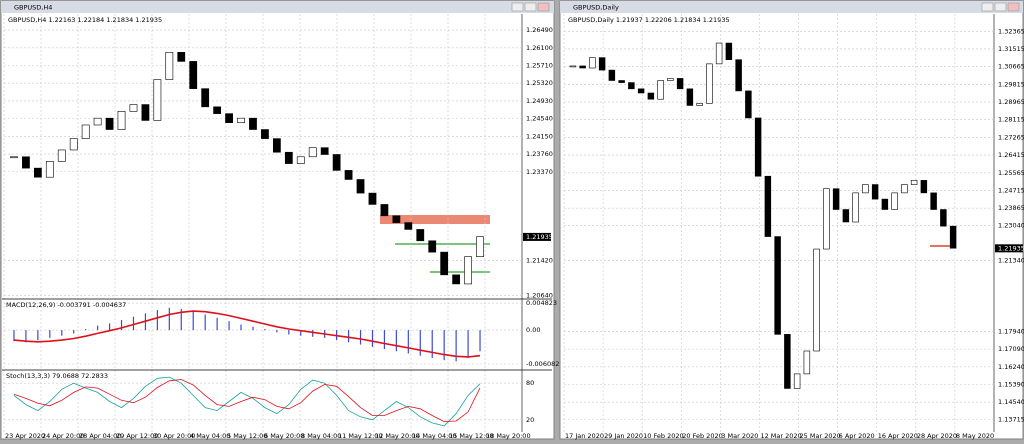 The image size is (1024, 444). I want to click on y-tick-label: 1.27265, so click(1011, 137).